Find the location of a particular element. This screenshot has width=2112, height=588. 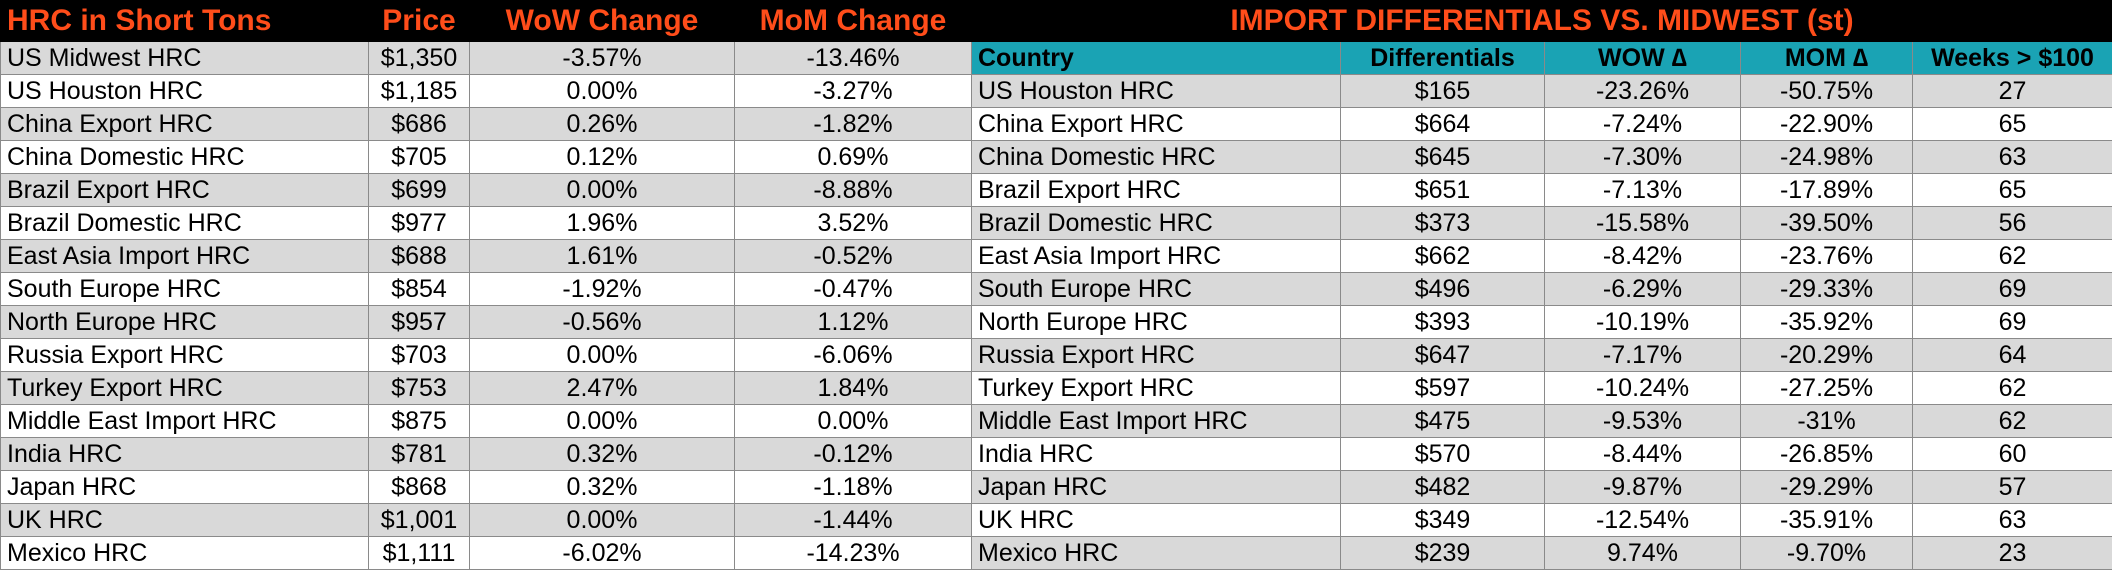

differential-cell: $393 is located at coordinates (1442, 322).